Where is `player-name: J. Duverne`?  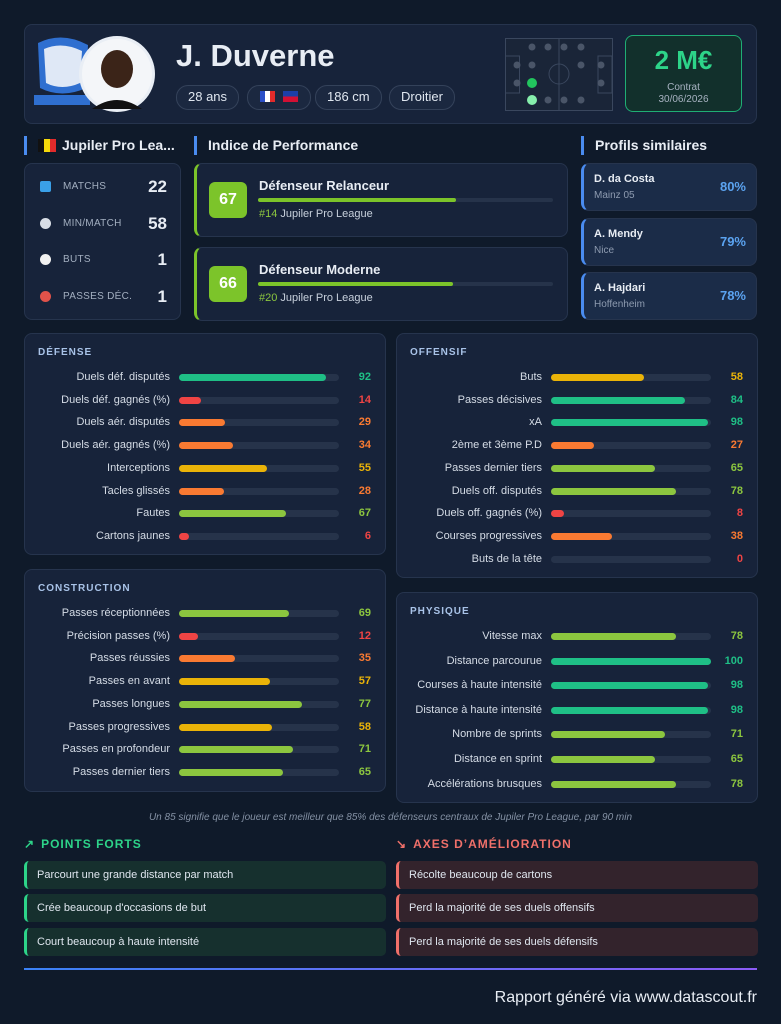 player-name: J. Duverne is located at coordinates (255, 55).